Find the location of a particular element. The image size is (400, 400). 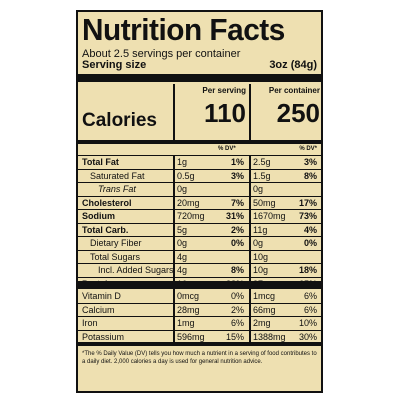

nutrient-dv: 0% is located at coordinates (237, 243).